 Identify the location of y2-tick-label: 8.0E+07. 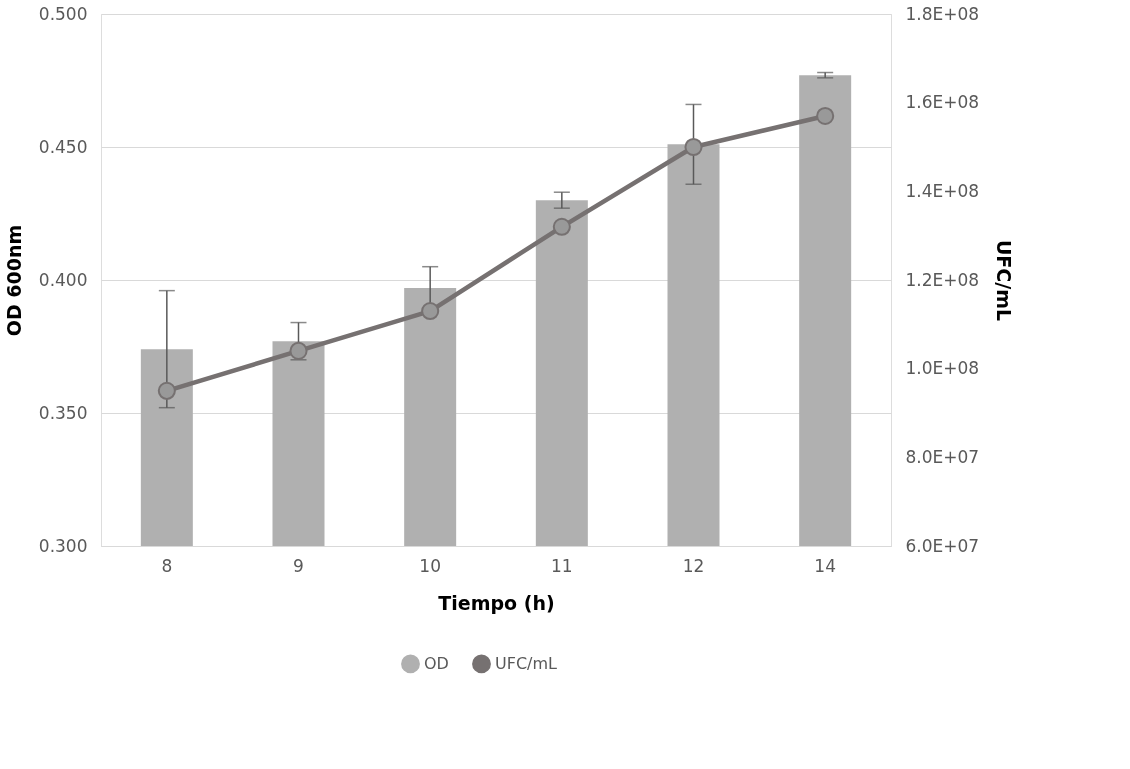
(942, 456).